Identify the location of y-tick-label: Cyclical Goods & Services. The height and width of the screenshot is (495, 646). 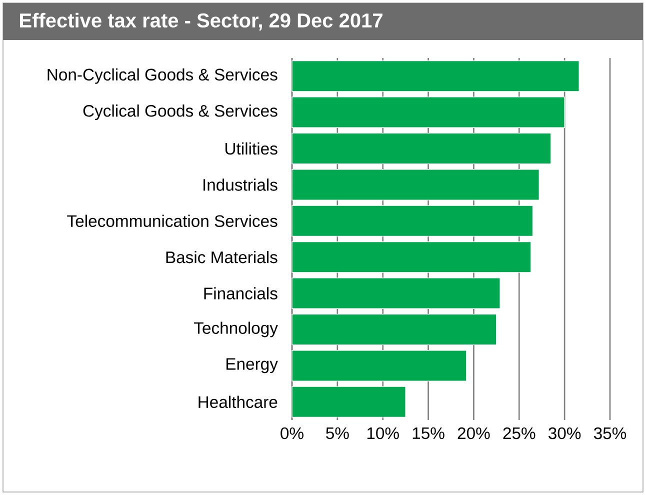
(180, 112).